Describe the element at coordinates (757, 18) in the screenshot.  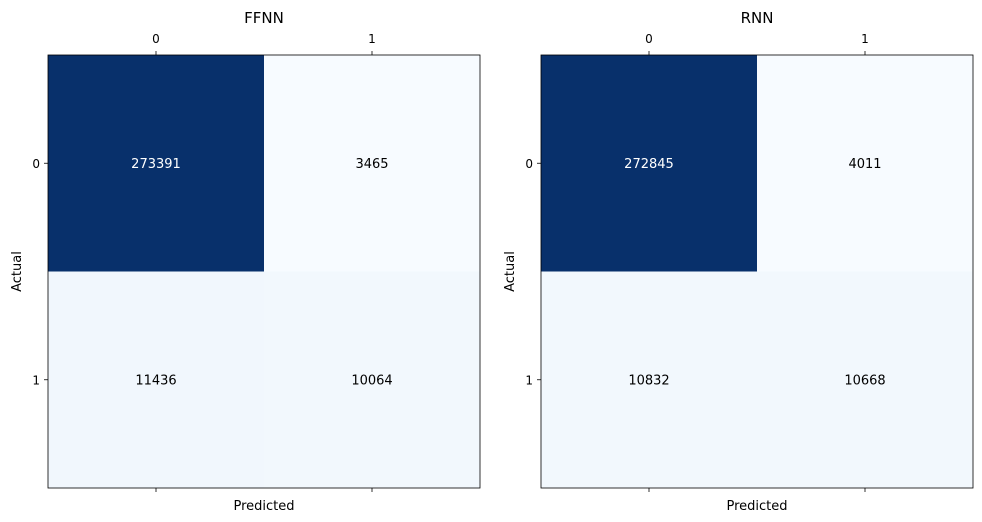
I see `chart-title: RNN` at that location.